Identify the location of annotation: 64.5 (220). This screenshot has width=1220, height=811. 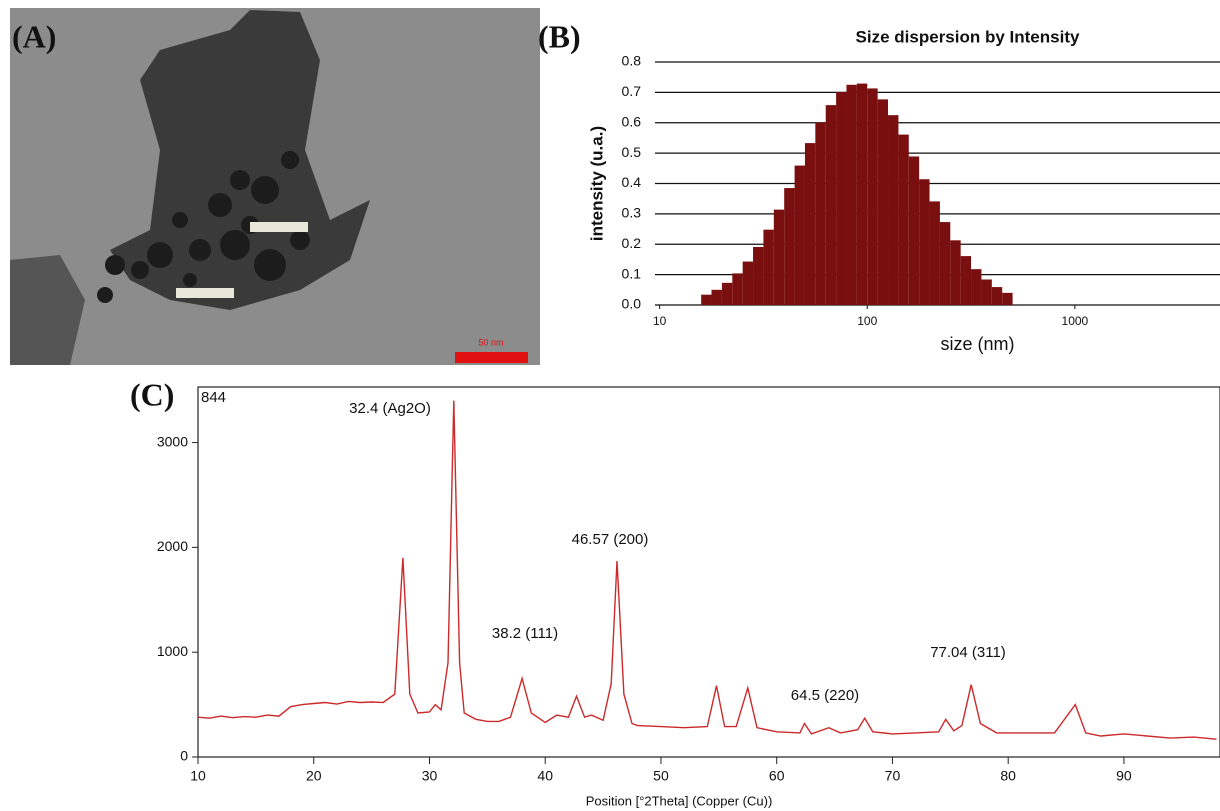
(825, 695).